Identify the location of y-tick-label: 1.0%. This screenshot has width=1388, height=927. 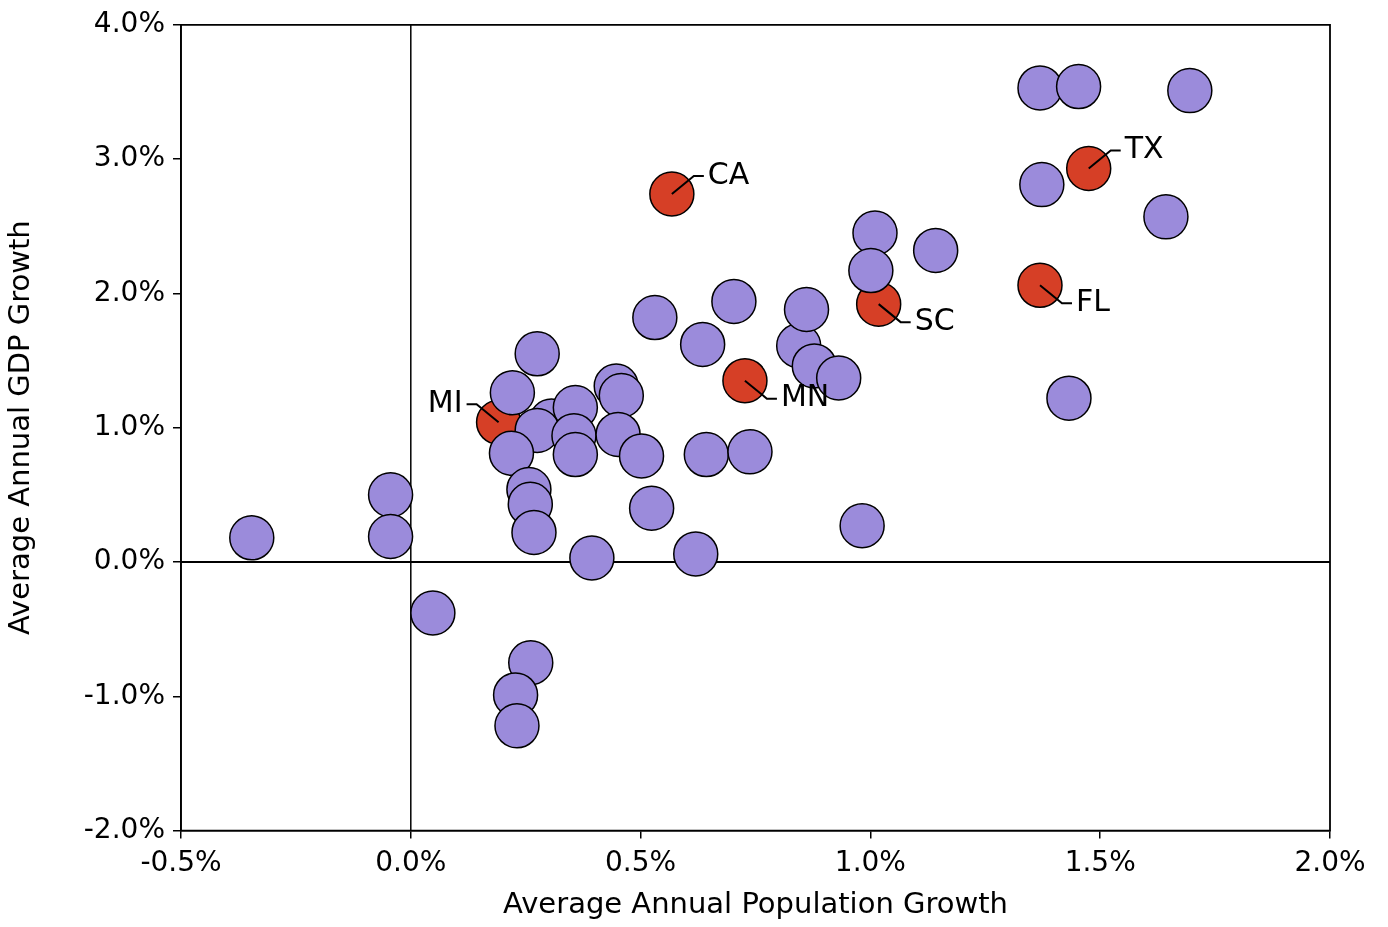
(129, 425).